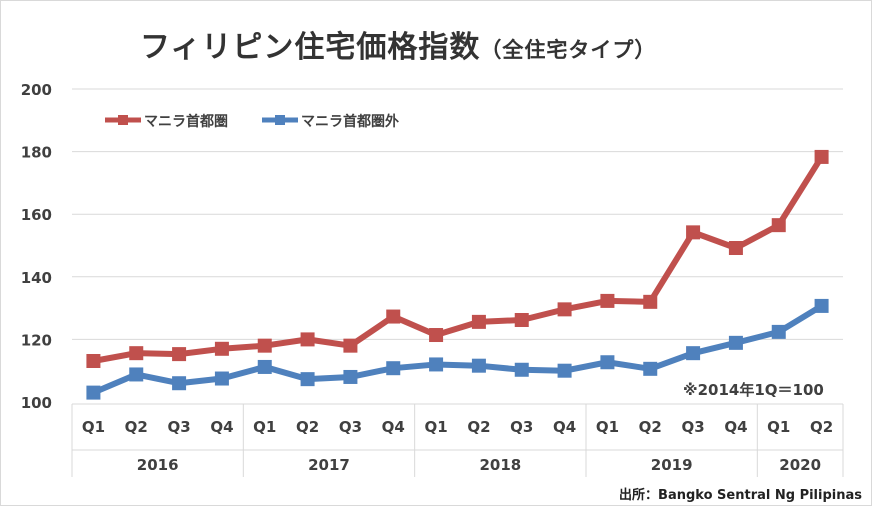 This screenshot has height=506, width=872. I want to click on legend-label: マニラ首都圏, so click(186, 121).